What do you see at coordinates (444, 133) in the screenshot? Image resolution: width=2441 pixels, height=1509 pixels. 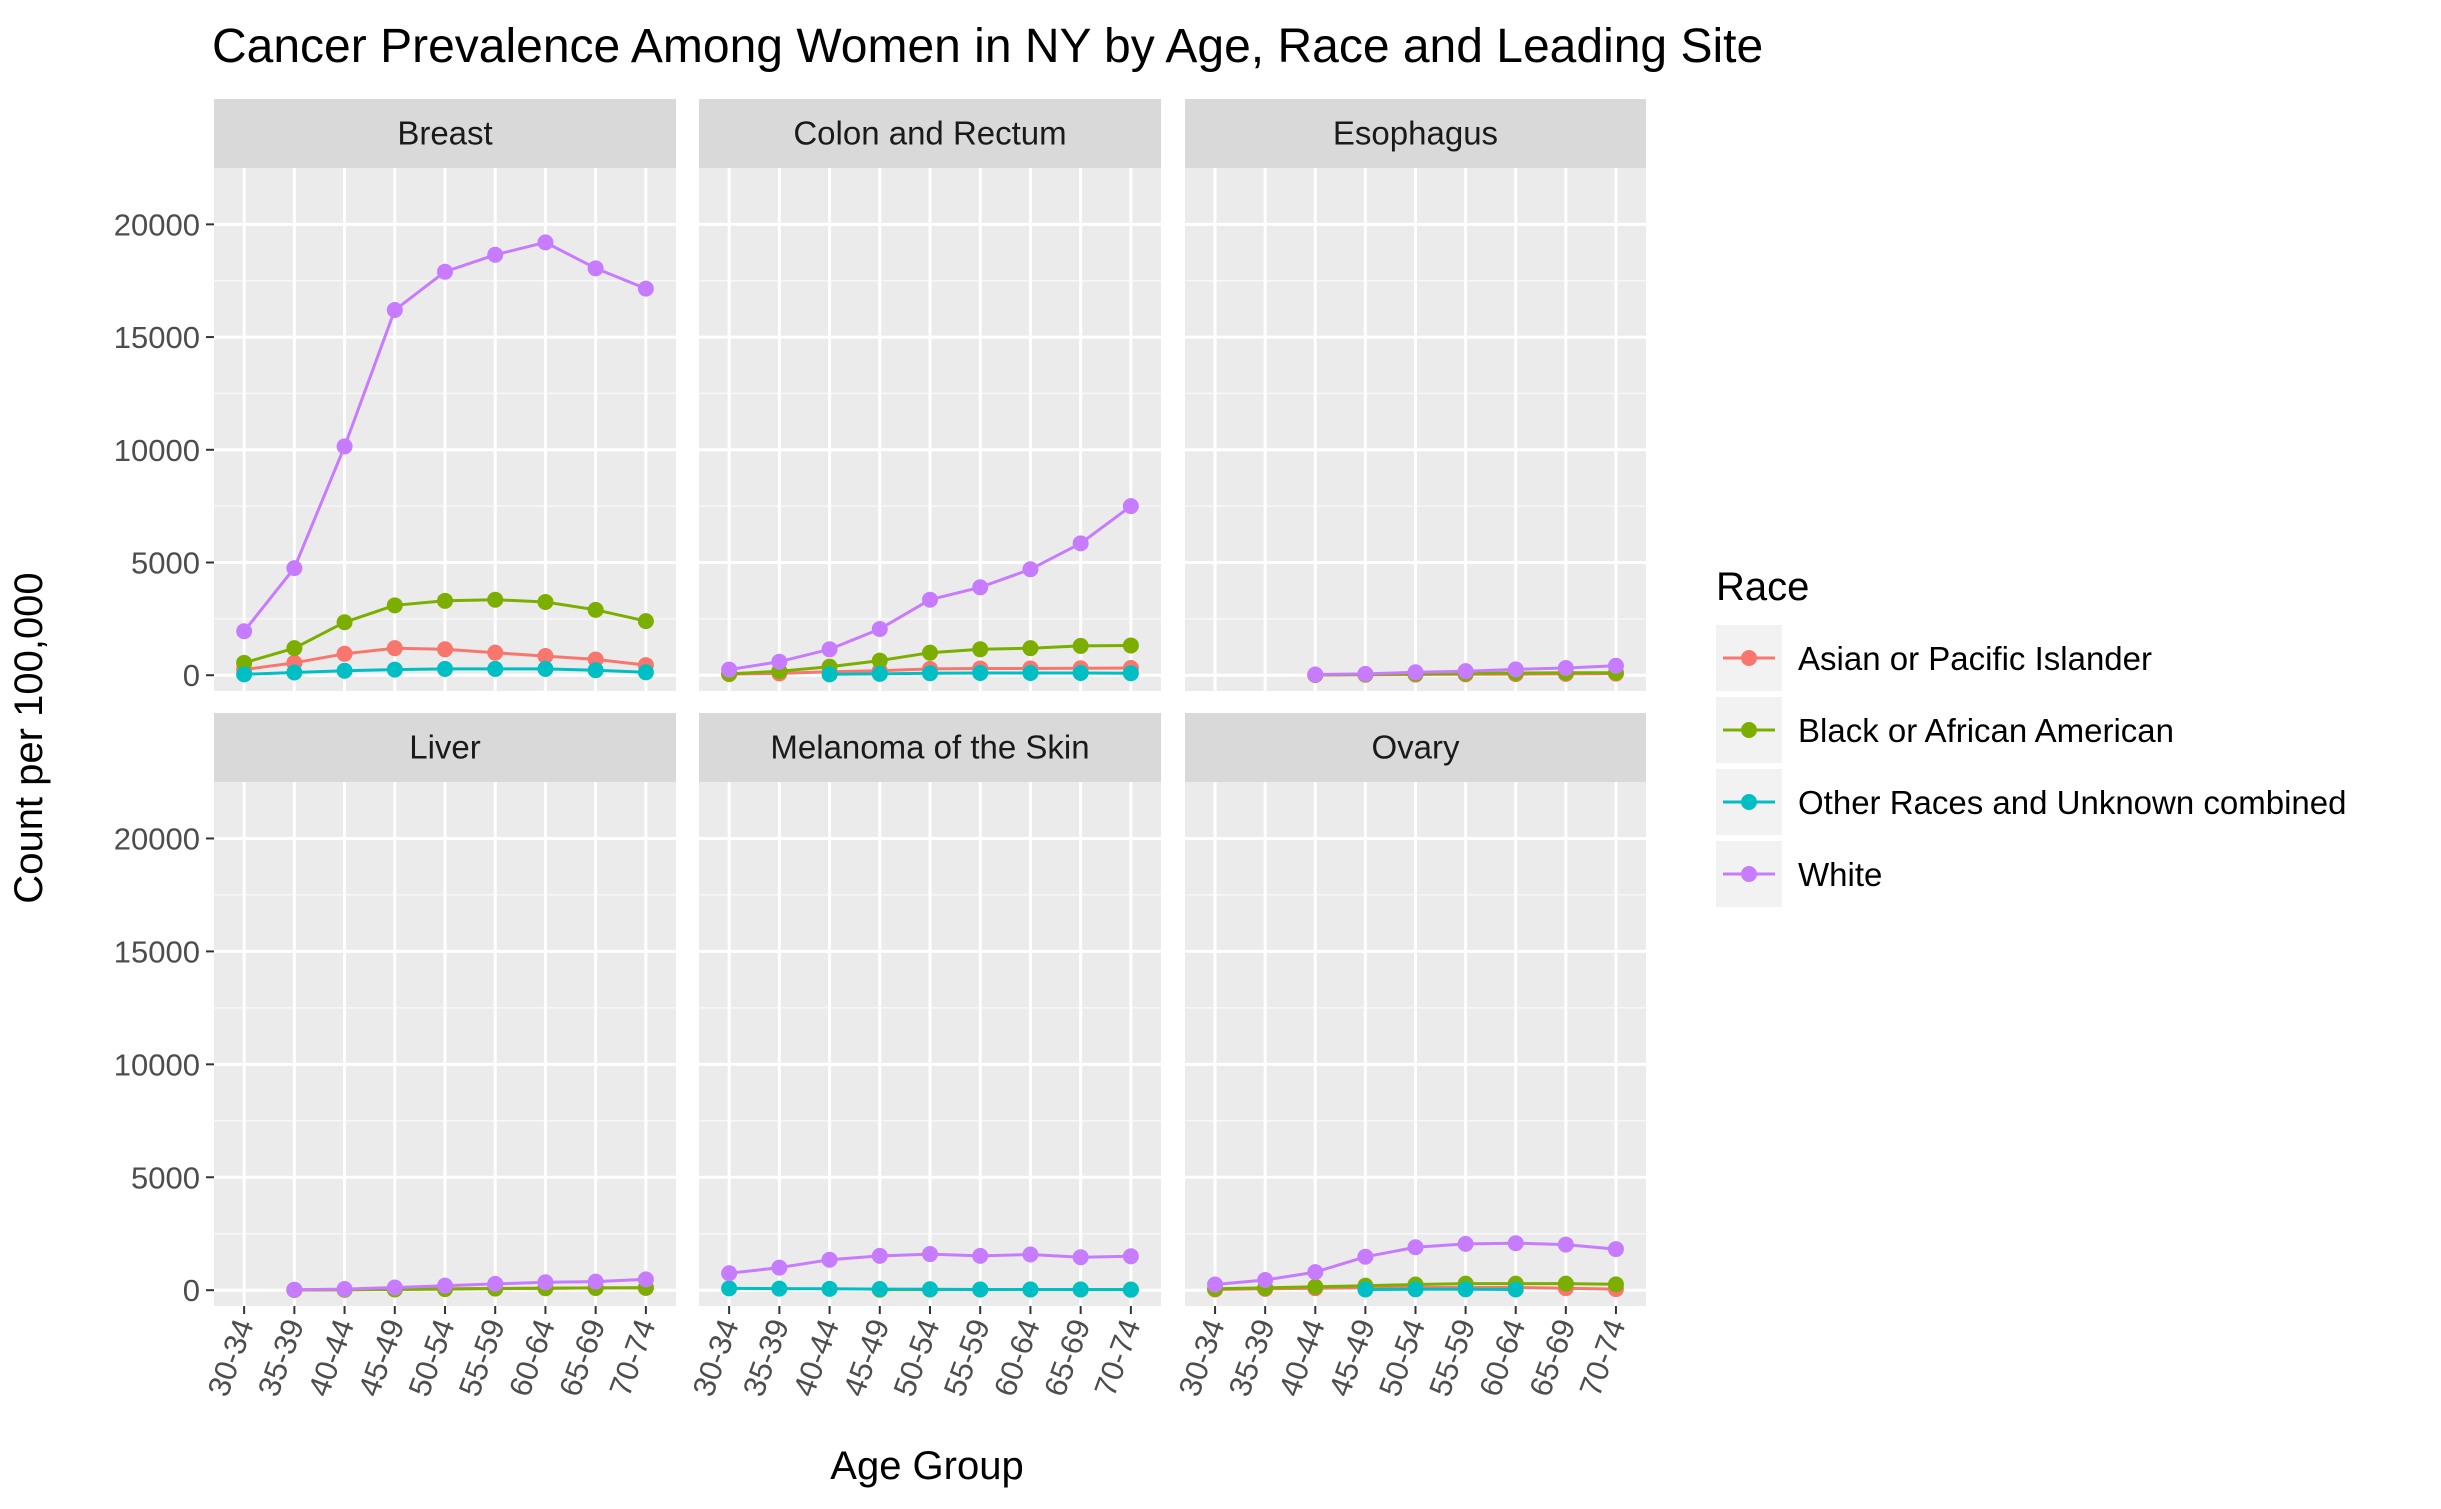 I see `facet-strip-label: Breast` at bounding box center [444, 133].